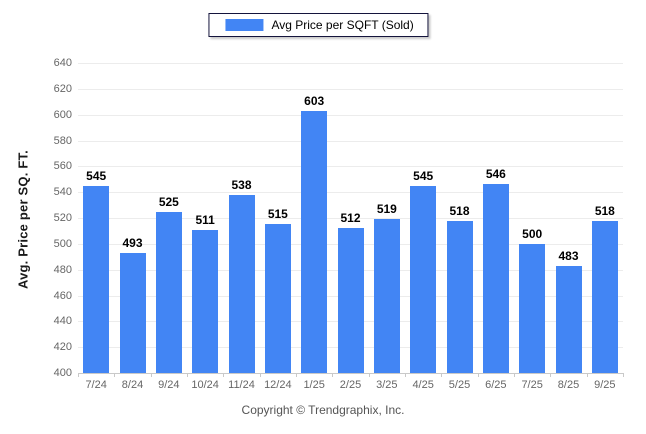  Describe the element at coordinates (495, 174) in the screenshot. I see `bar-value-label: 546` at that location.